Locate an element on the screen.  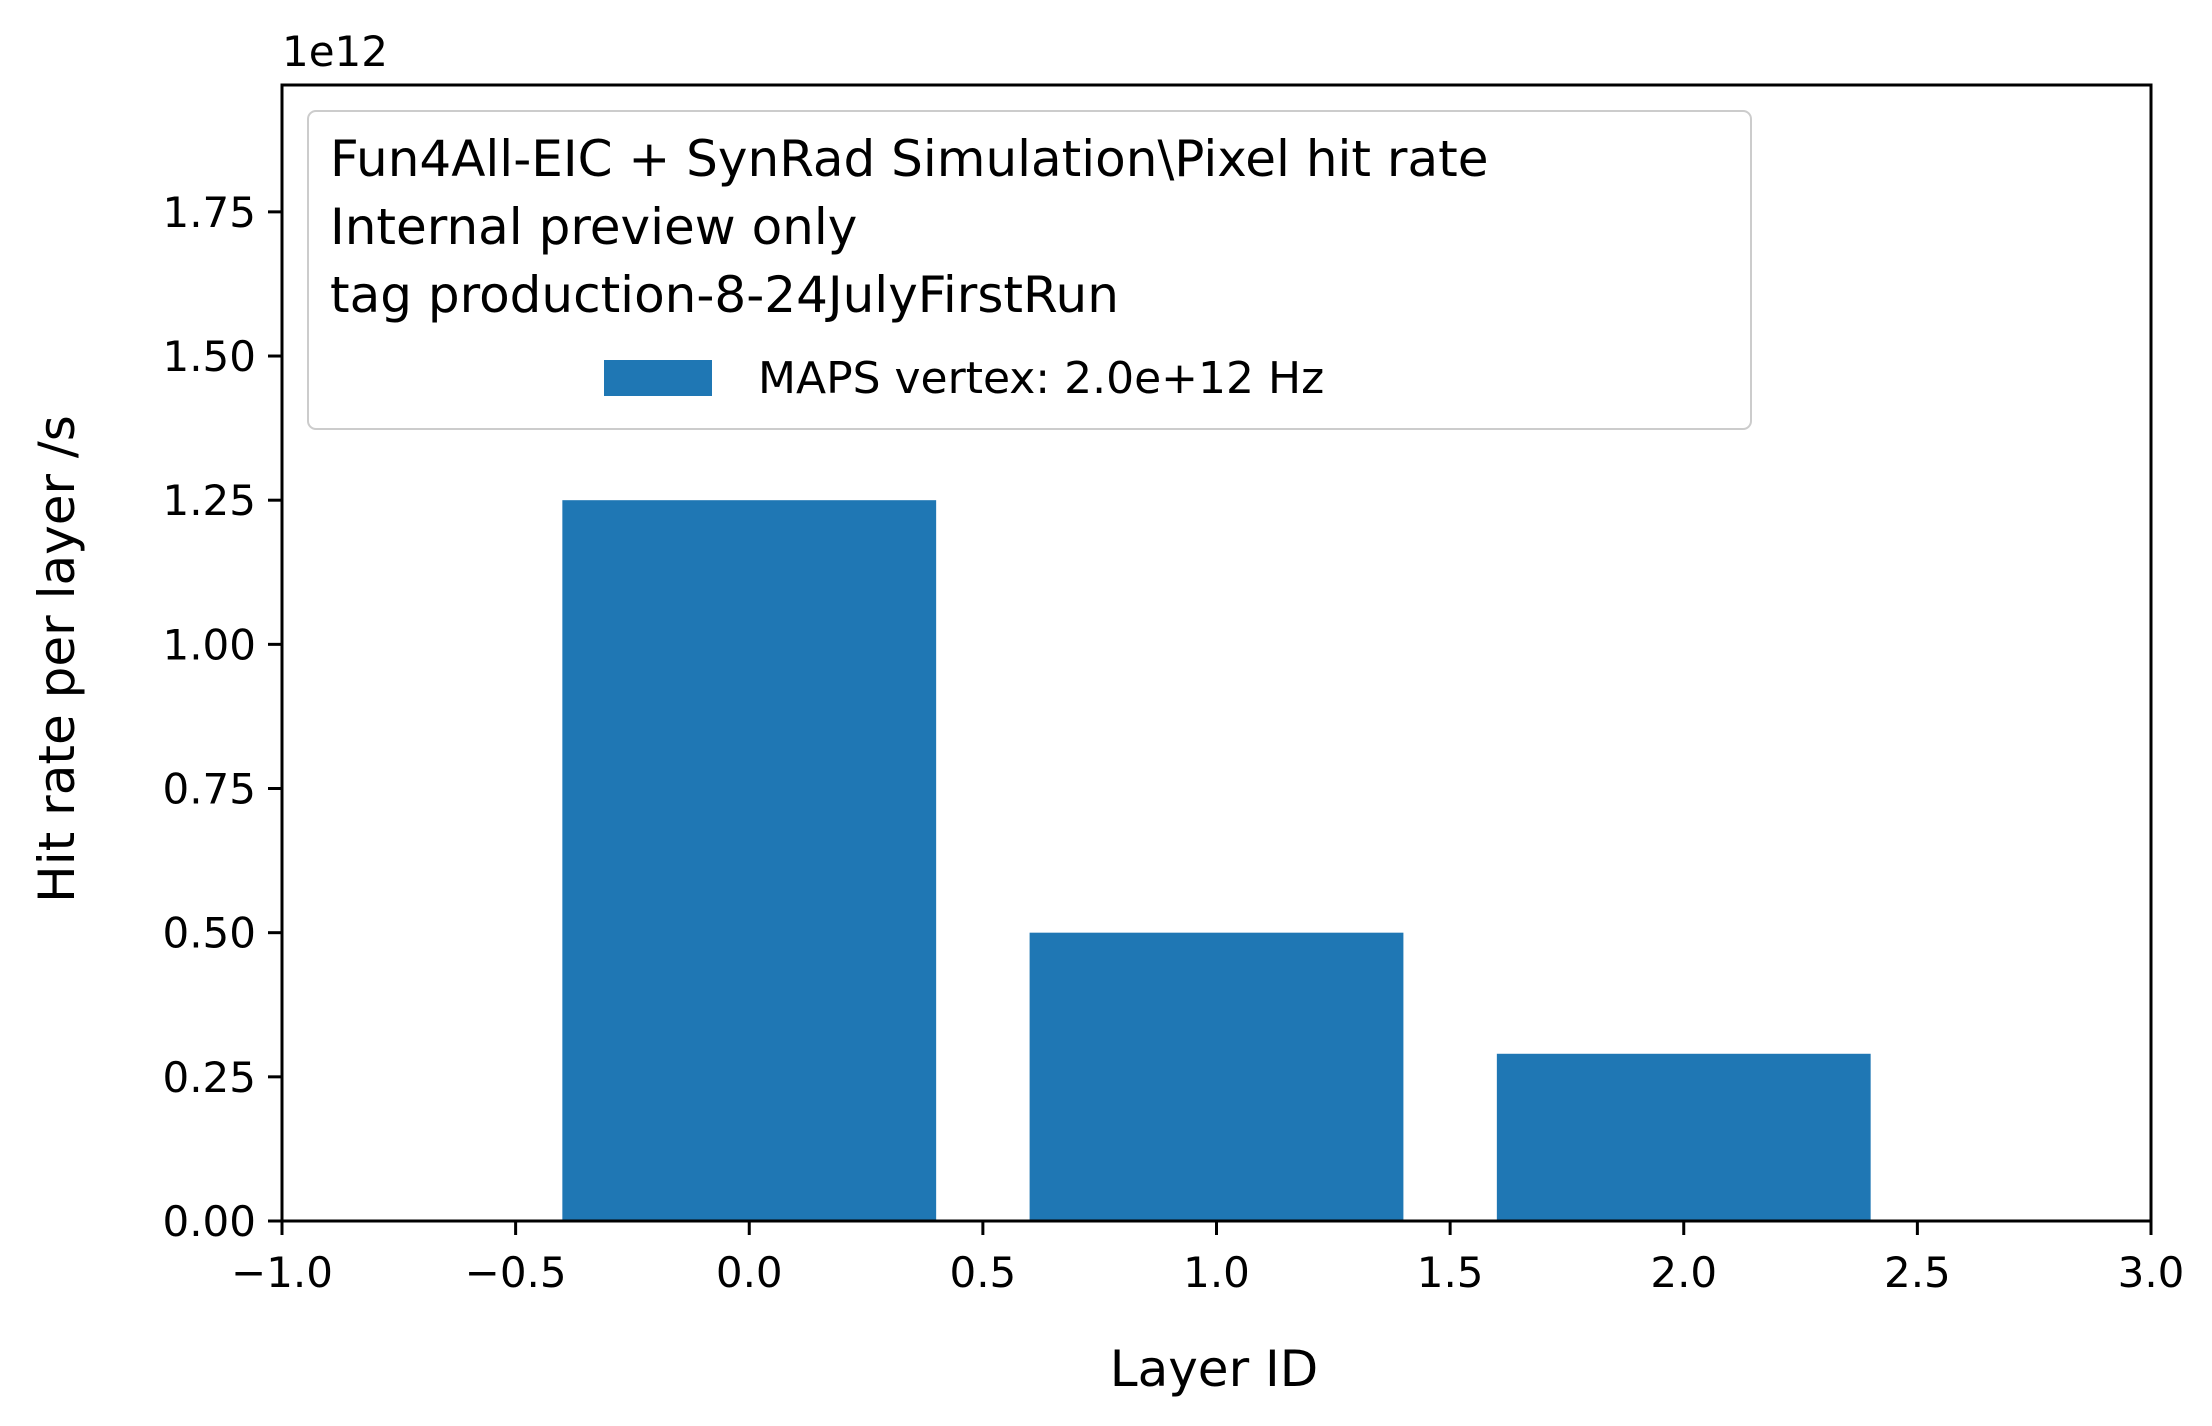
x-axis-ticks: −1.0 −0.5 0.0 0.5 1.0 1.5 2.0 2.5 3.0 is located at coordinates (1207, 1259).